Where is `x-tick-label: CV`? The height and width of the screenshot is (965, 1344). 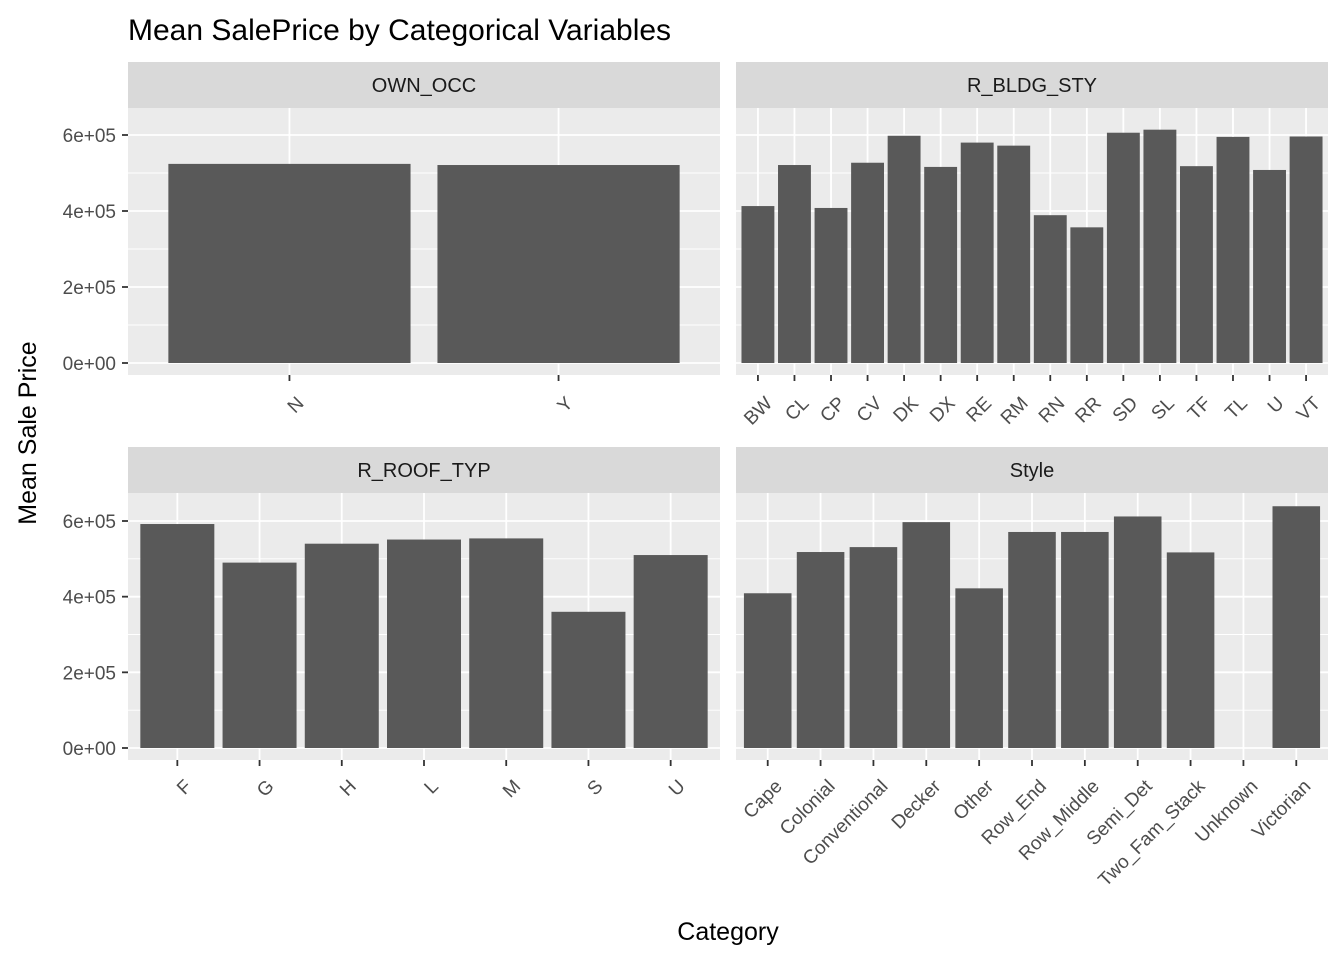
x-tick-label: CV is located at coordinates (870, 410).